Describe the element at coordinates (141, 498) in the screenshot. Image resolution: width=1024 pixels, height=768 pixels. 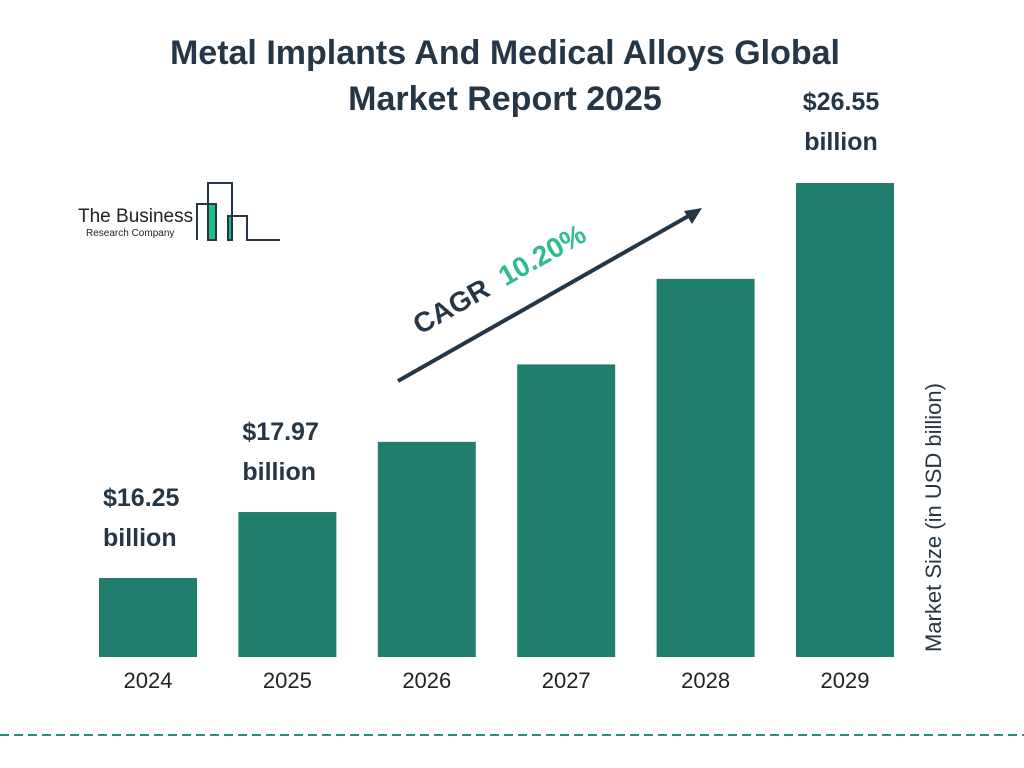
I see `data-label: $16.25` at that location.